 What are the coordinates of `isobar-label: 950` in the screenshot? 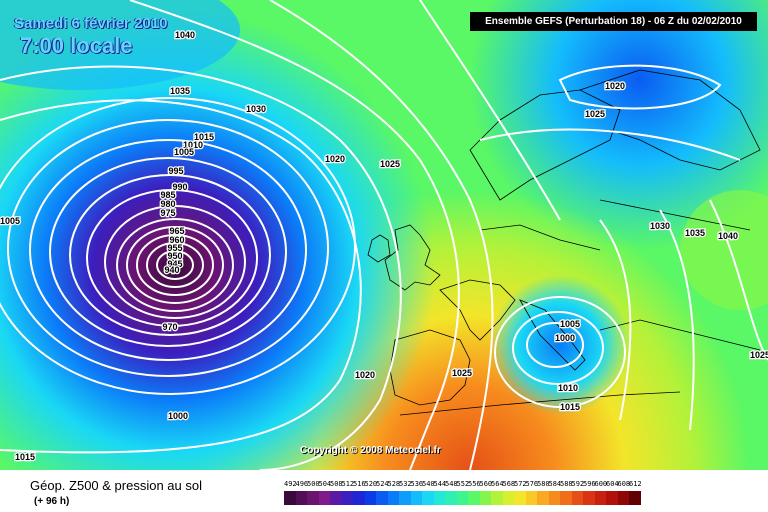 It's located at (174, 256).